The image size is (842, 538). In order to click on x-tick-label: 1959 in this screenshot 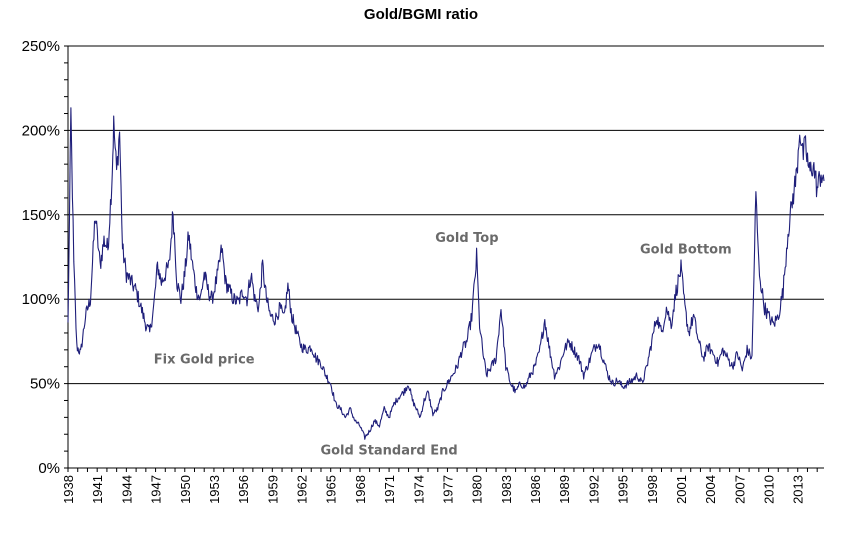, I will do `click(272, 489)`.